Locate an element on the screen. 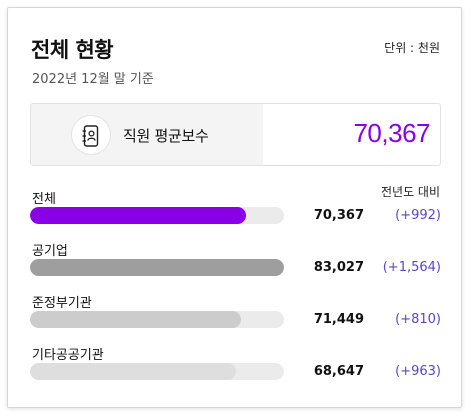 This screenshot has height=418, width=471. row-delta: (+992) is located at coordinates (418, 215).